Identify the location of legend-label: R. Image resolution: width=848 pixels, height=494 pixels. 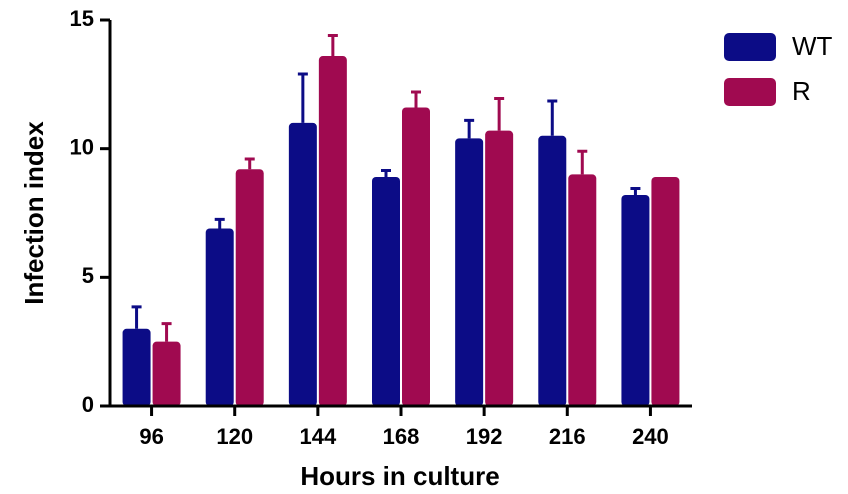
(801, 91).